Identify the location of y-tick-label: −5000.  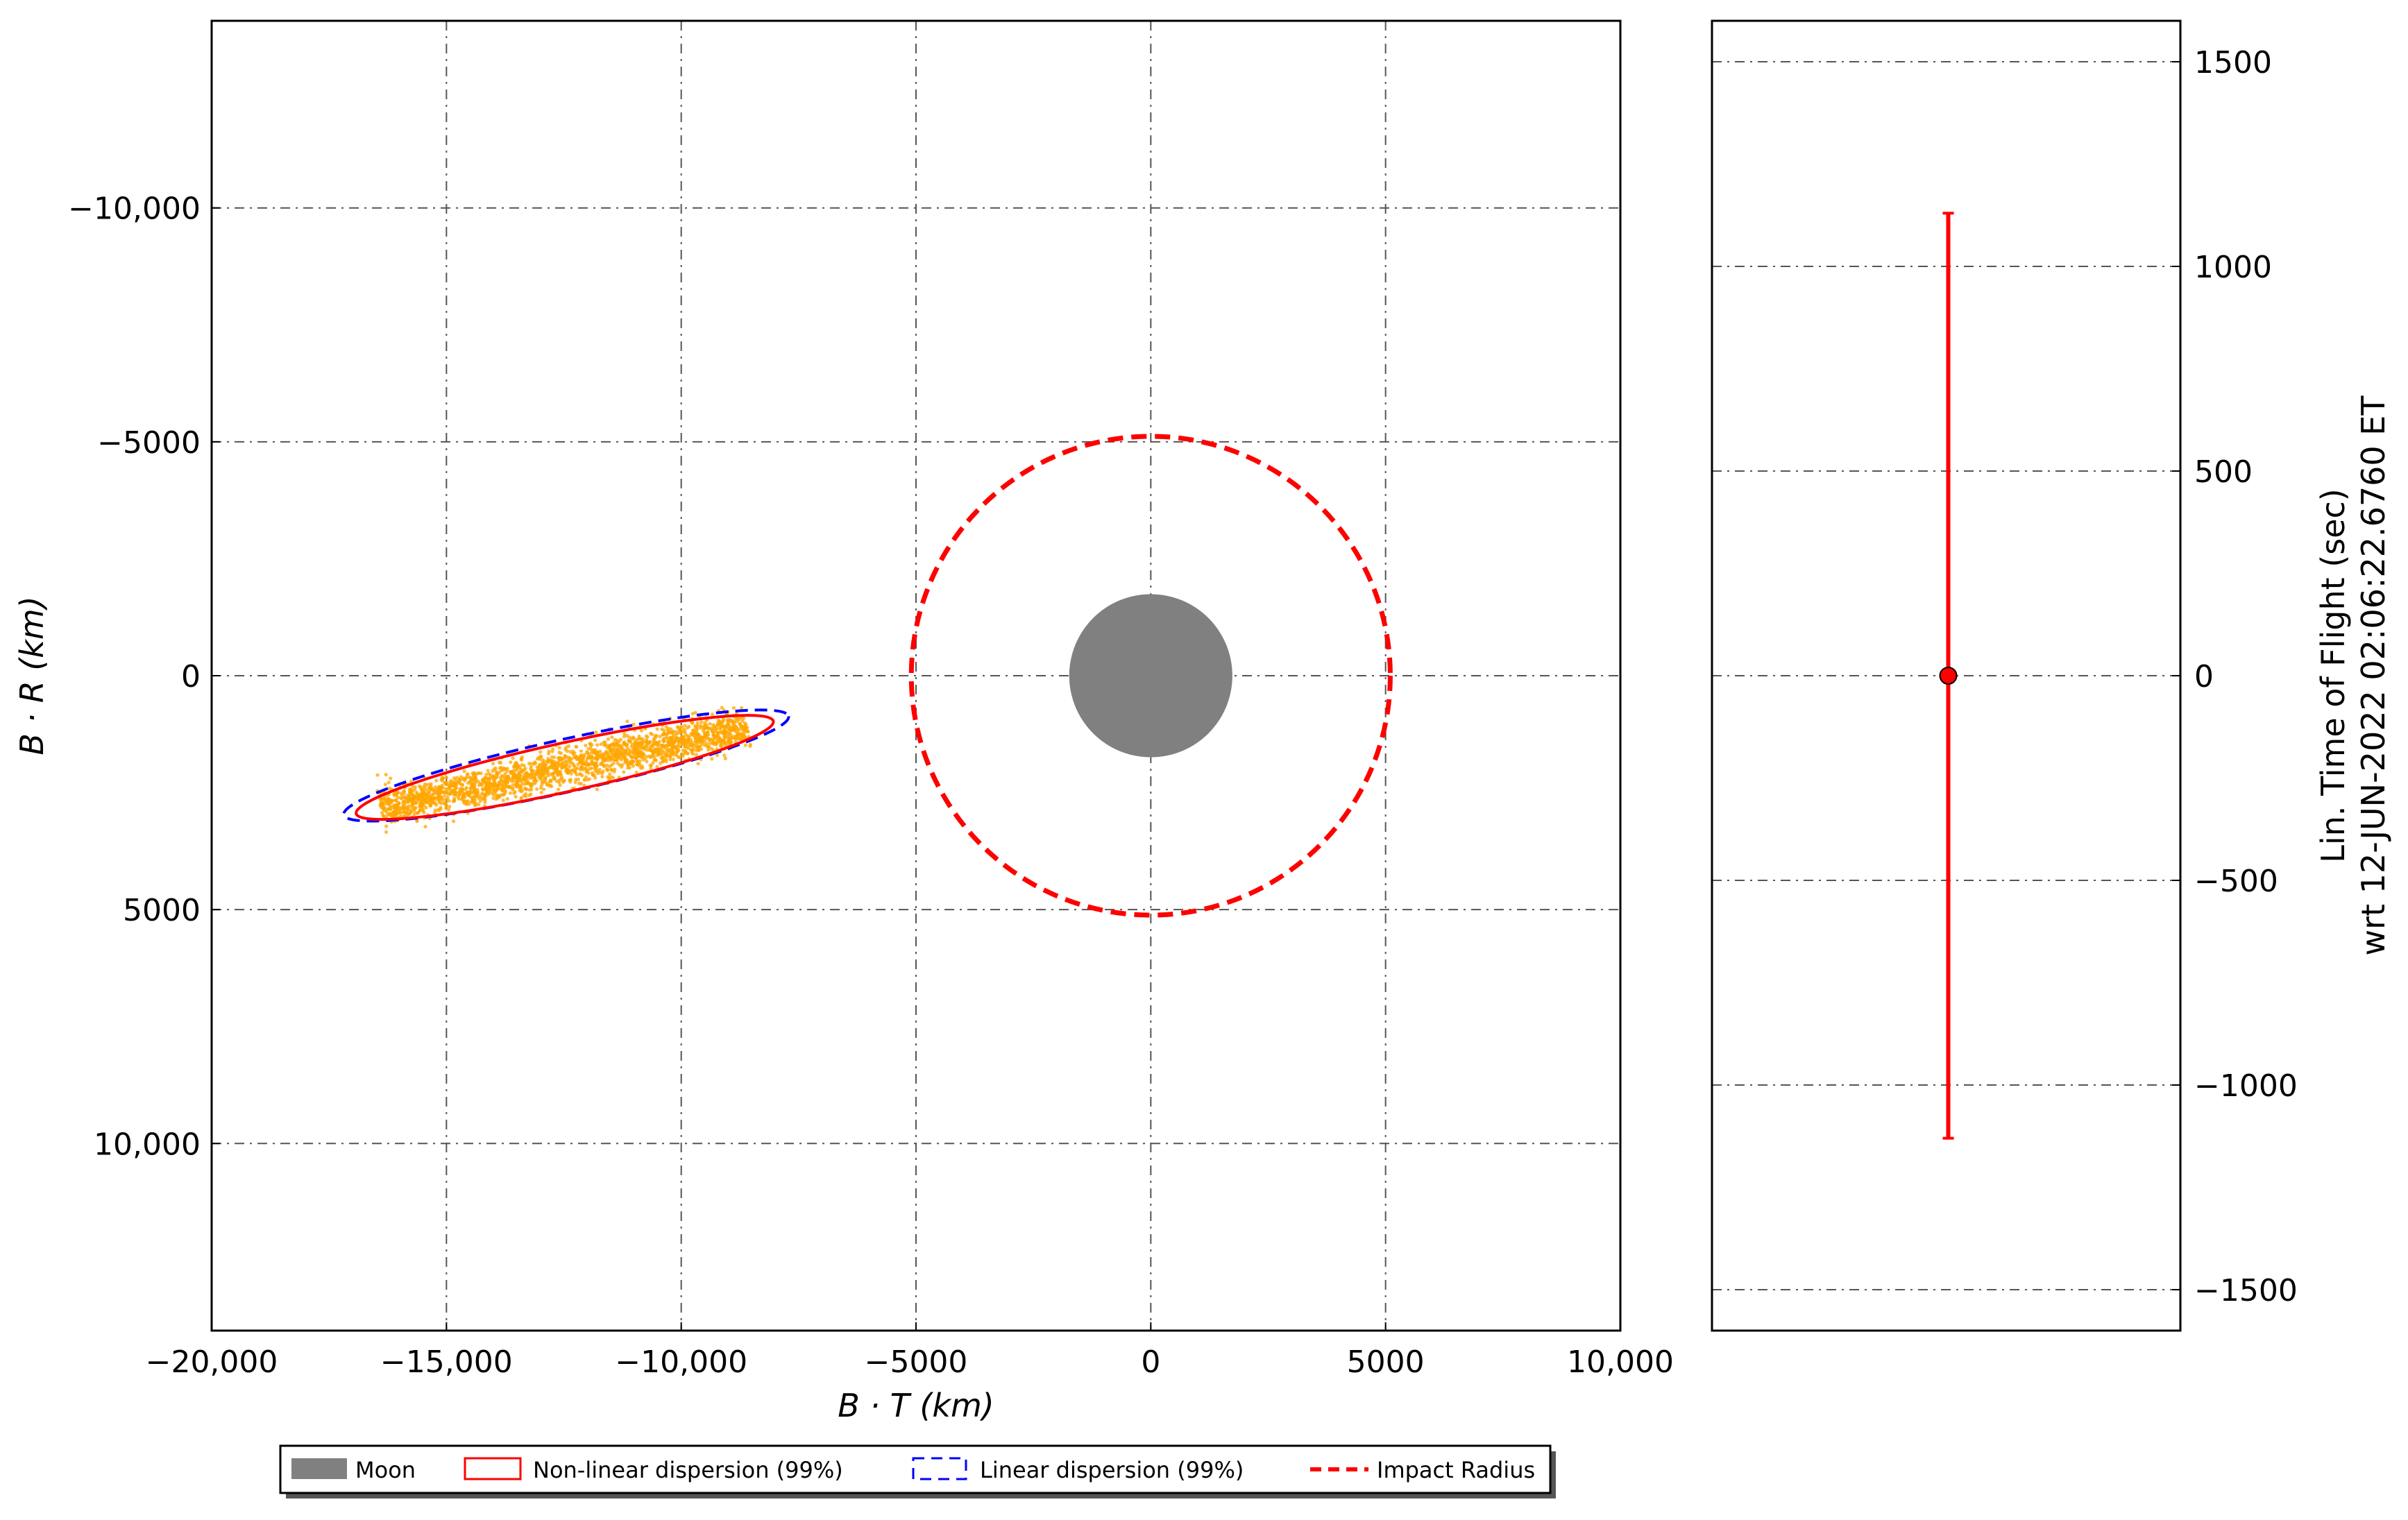
(149, 443).